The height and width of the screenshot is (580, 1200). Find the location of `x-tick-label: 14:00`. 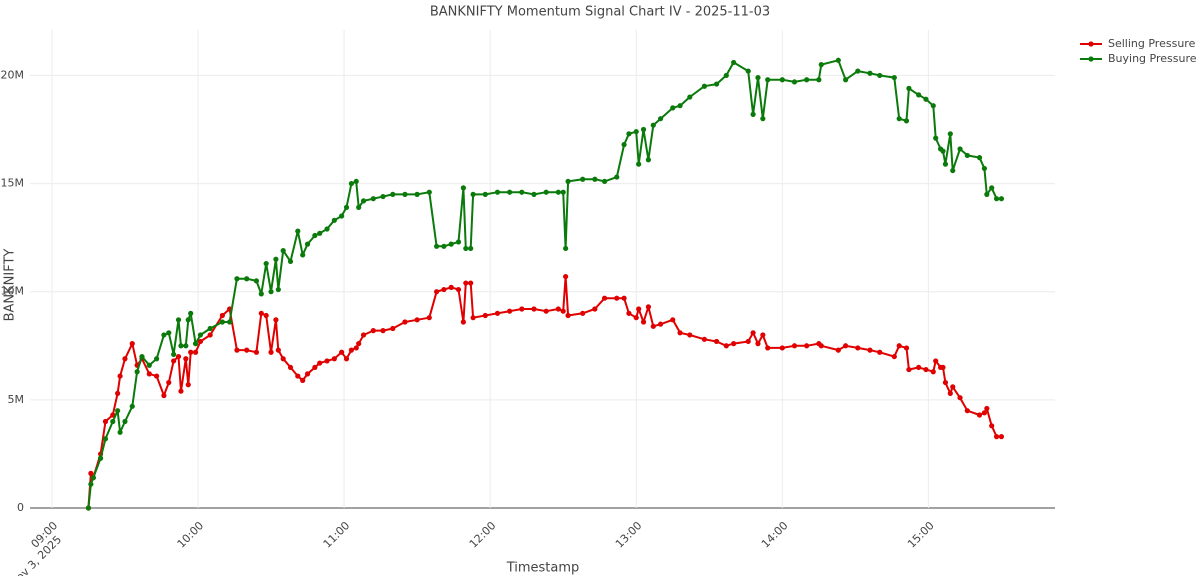

x-tick-label: 14:00 is located at coordinates (775, 535).